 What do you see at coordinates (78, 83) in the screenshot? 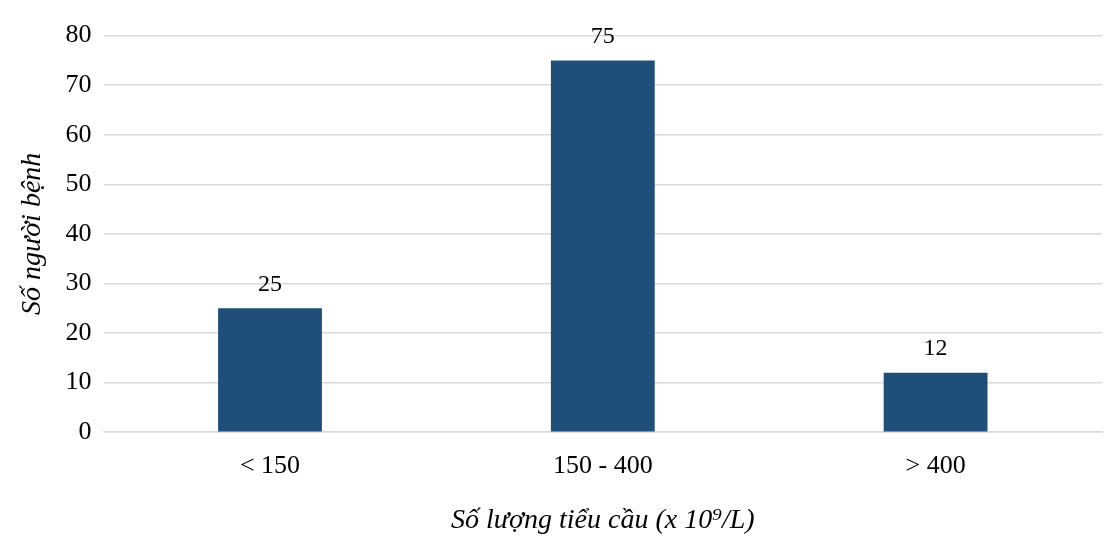
I see `y-tick-label: 70` at bounding box center [78, 83].